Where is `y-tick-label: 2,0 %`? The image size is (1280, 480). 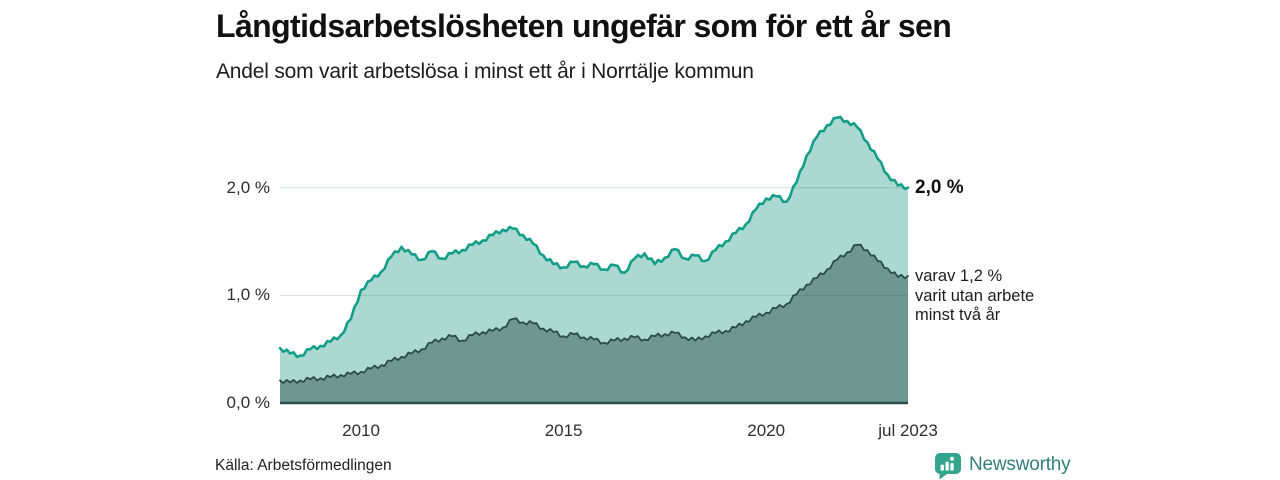 y-tick-label: 2,0 % is located at coordinates (248, 187).